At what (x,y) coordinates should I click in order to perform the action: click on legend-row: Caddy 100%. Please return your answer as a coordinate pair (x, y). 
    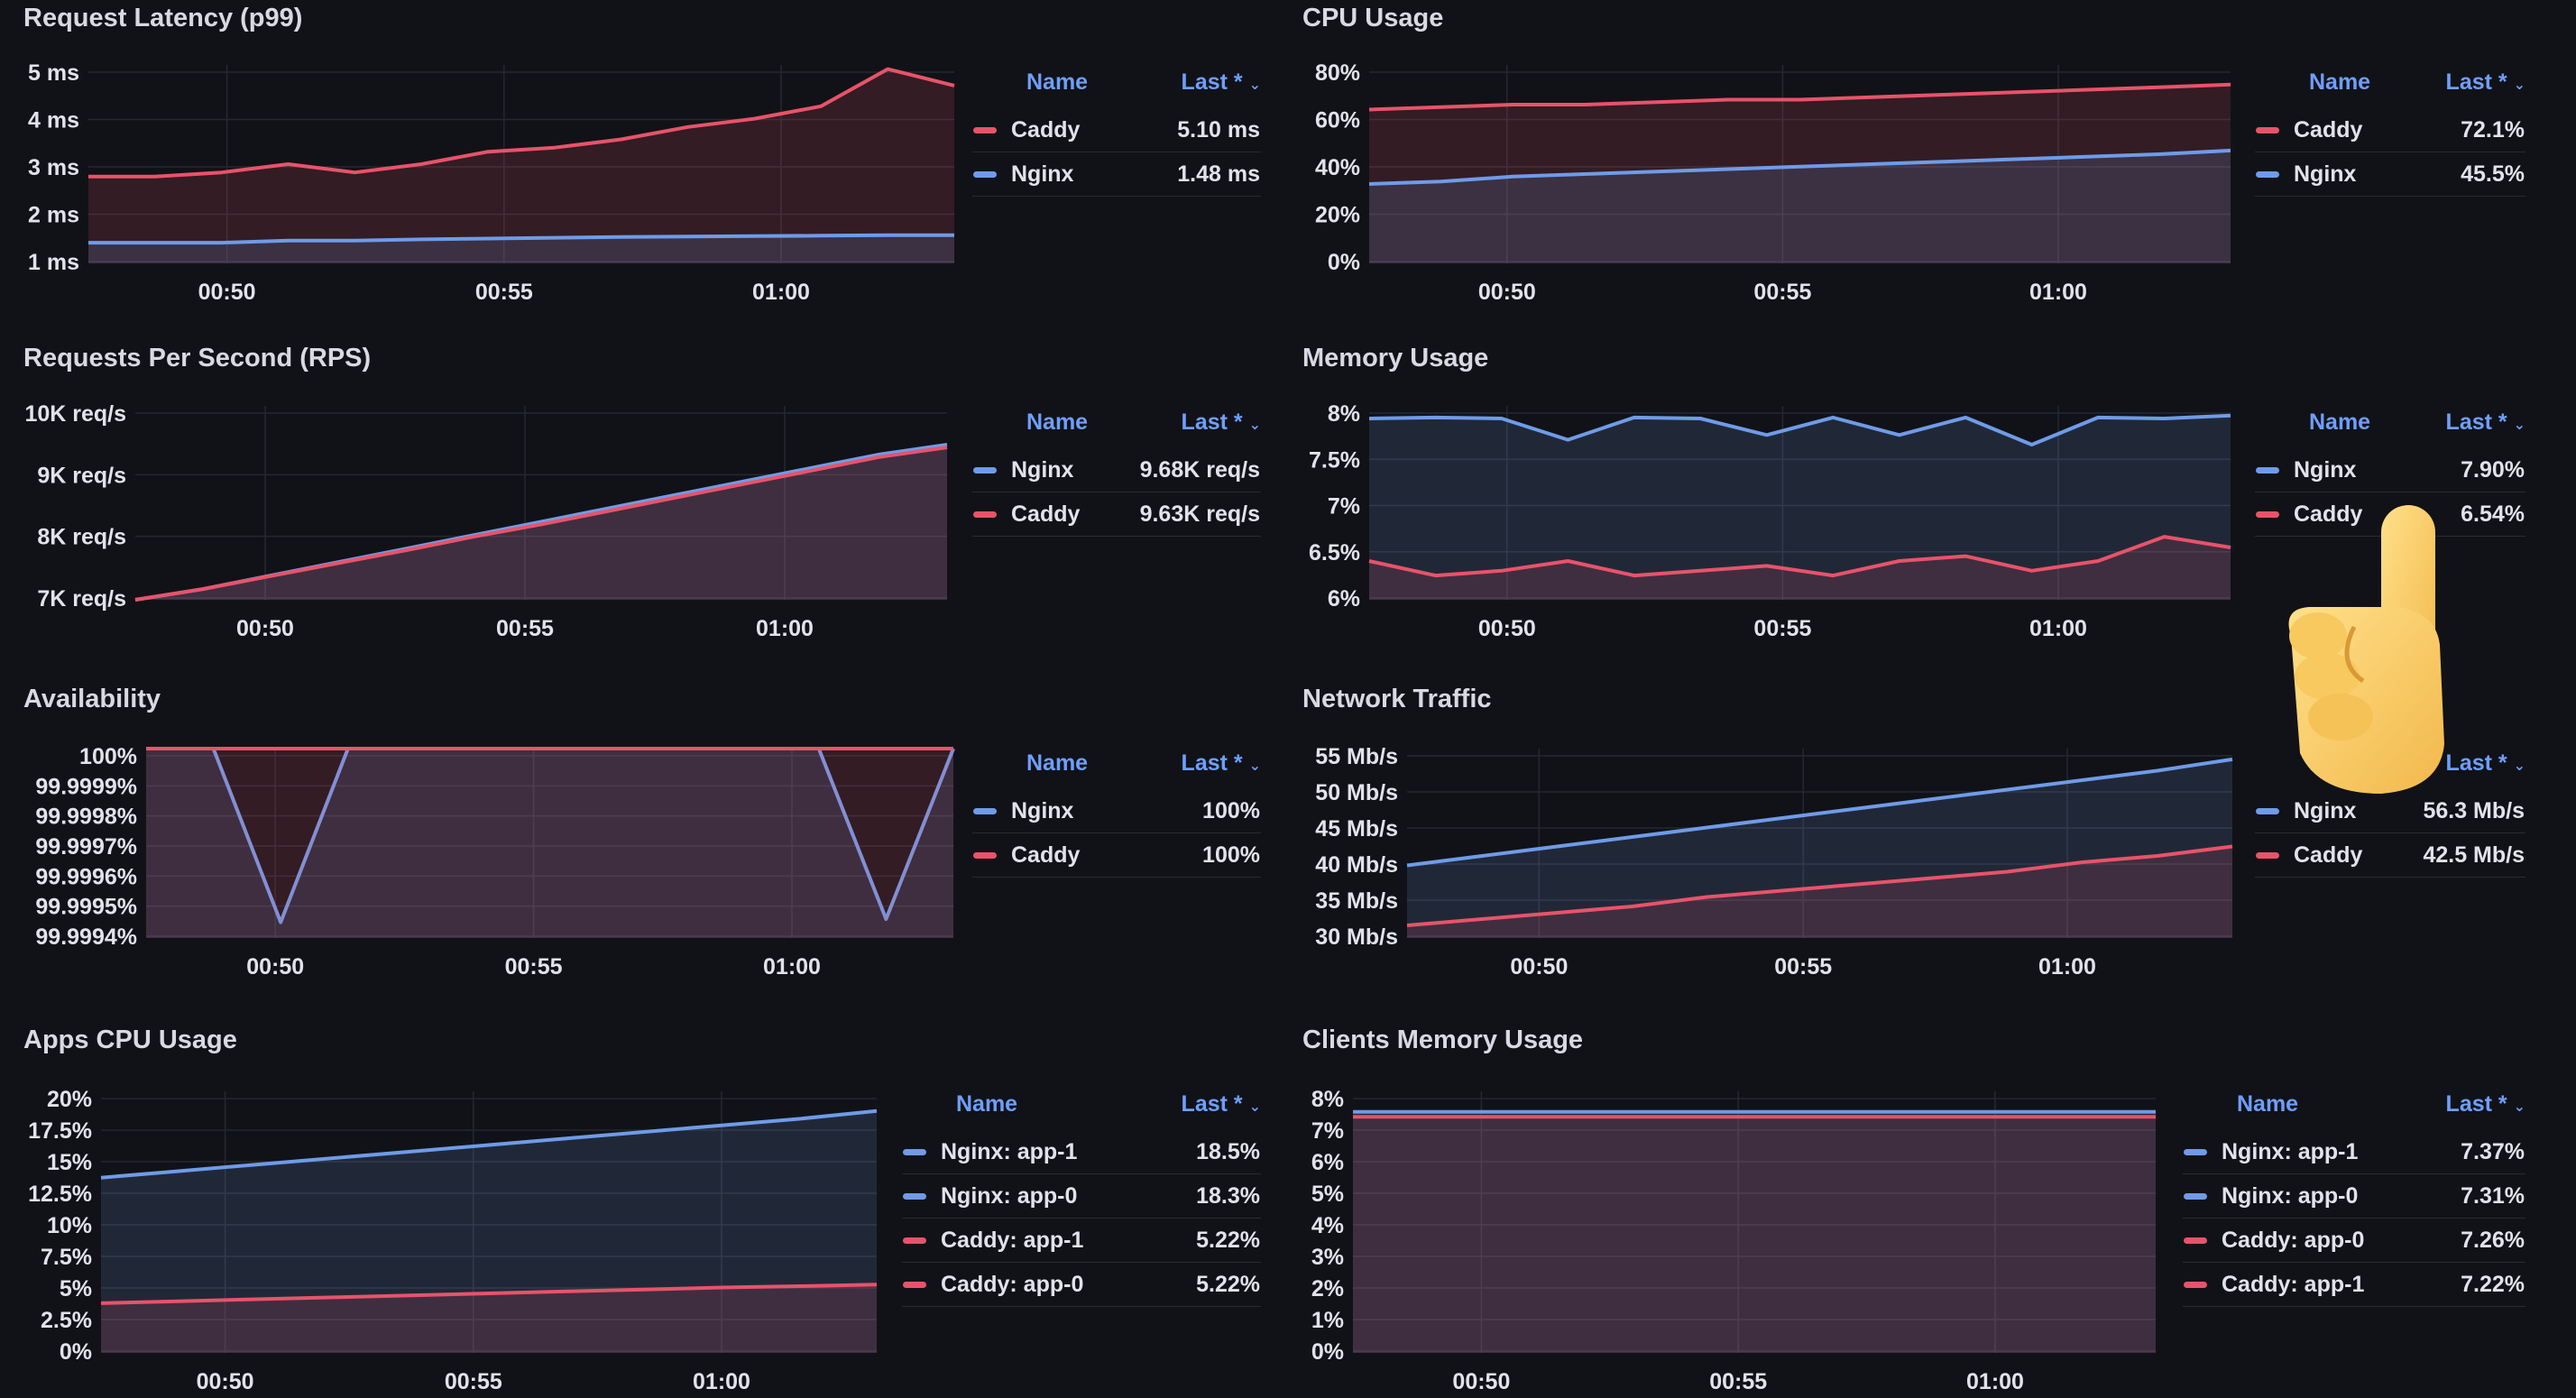
    Looking at the image, I should click on (1116, 855).